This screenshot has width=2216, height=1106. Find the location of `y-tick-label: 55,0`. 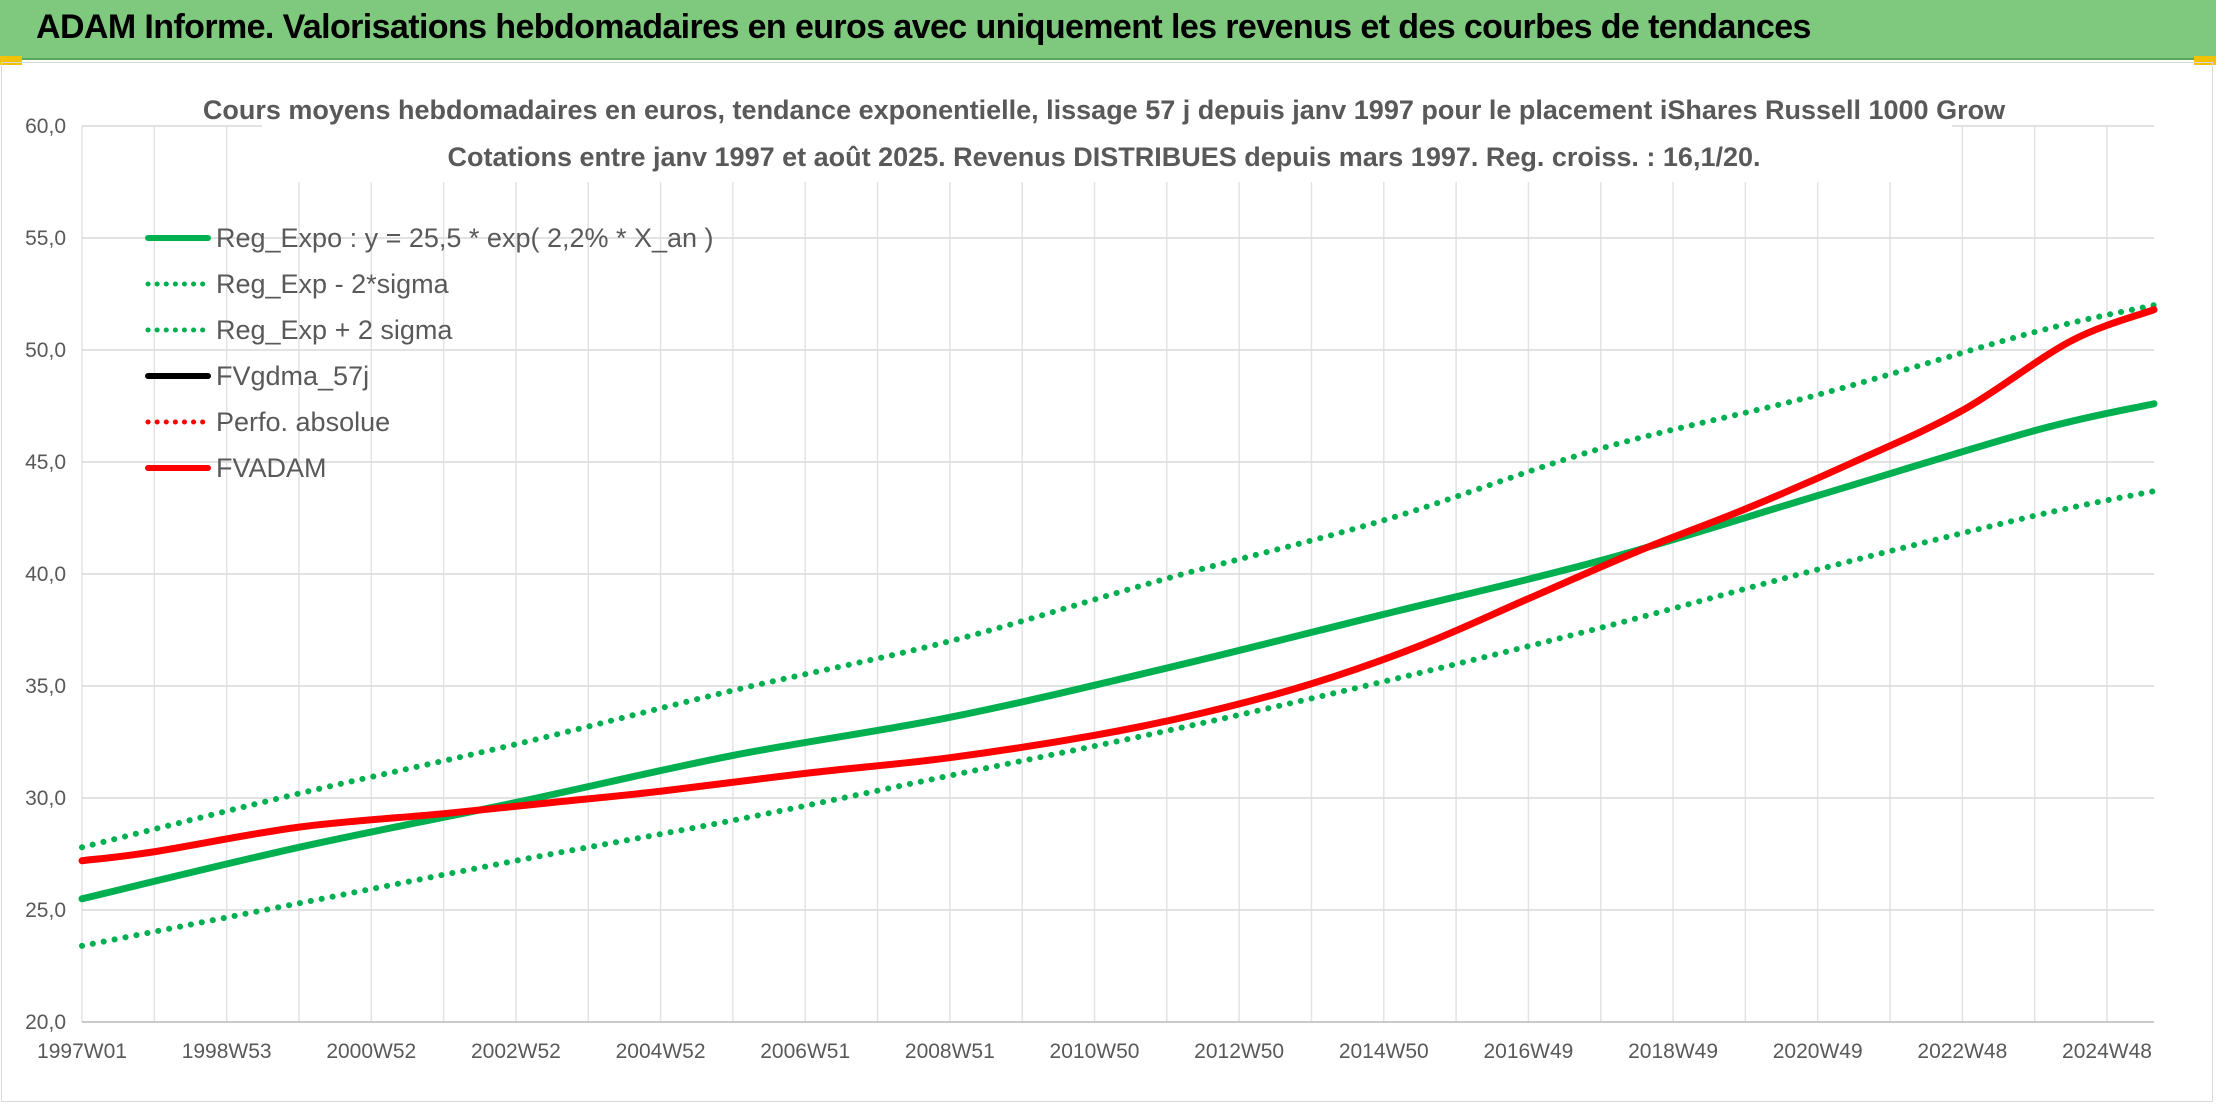

y-tick-label: 55,0 is located at coordinates (45, 238).